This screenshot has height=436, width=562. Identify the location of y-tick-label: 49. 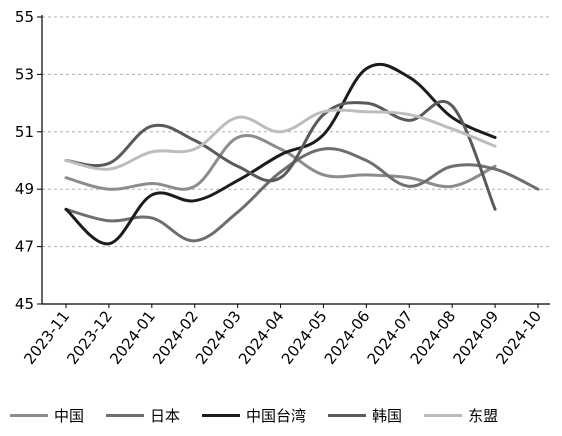
(24, 189).